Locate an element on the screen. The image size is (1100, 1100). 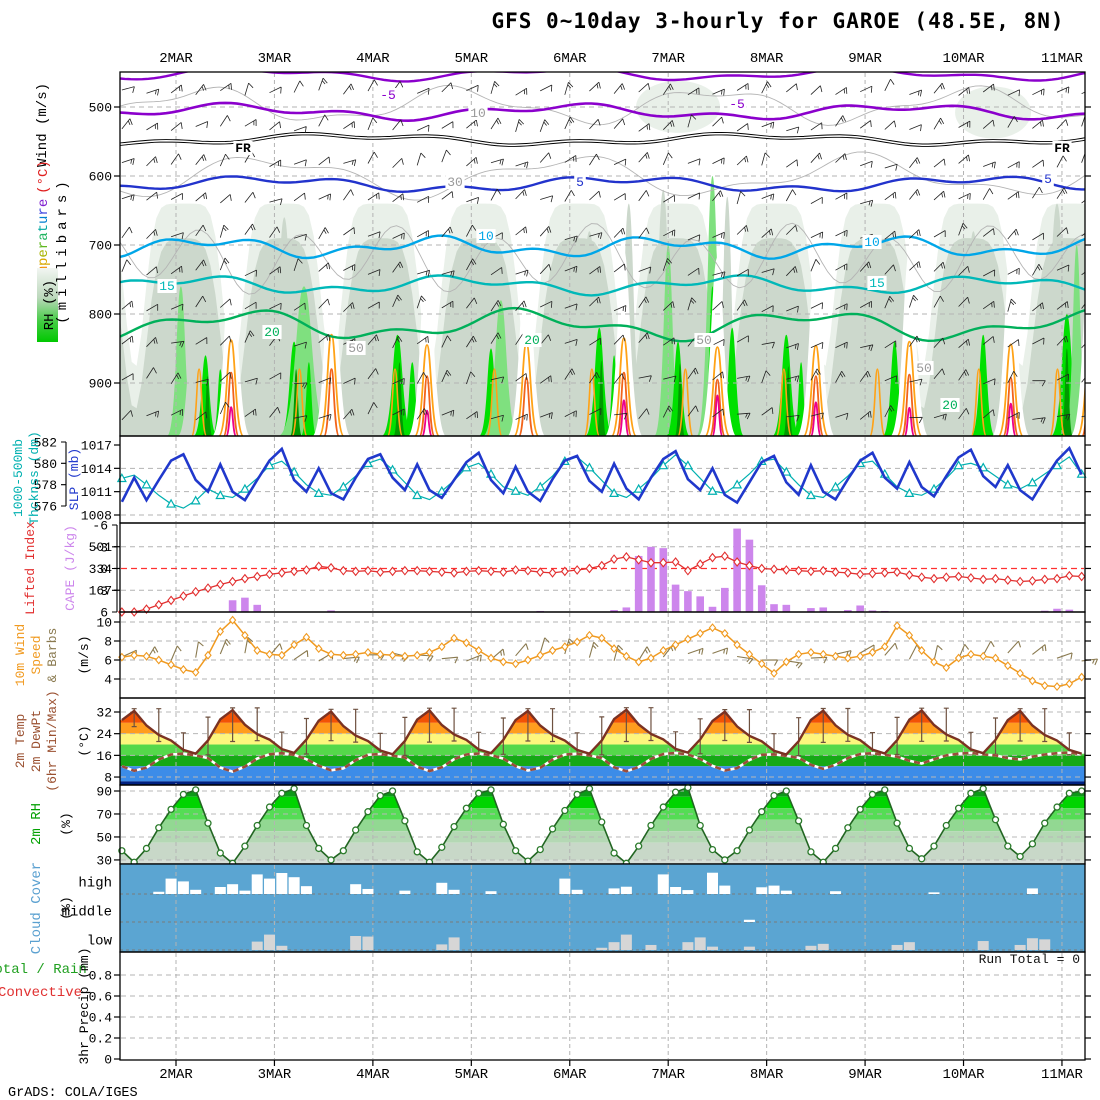
thickness-axis-label-1: 1000-500mb is located at coordinates (18, 478).